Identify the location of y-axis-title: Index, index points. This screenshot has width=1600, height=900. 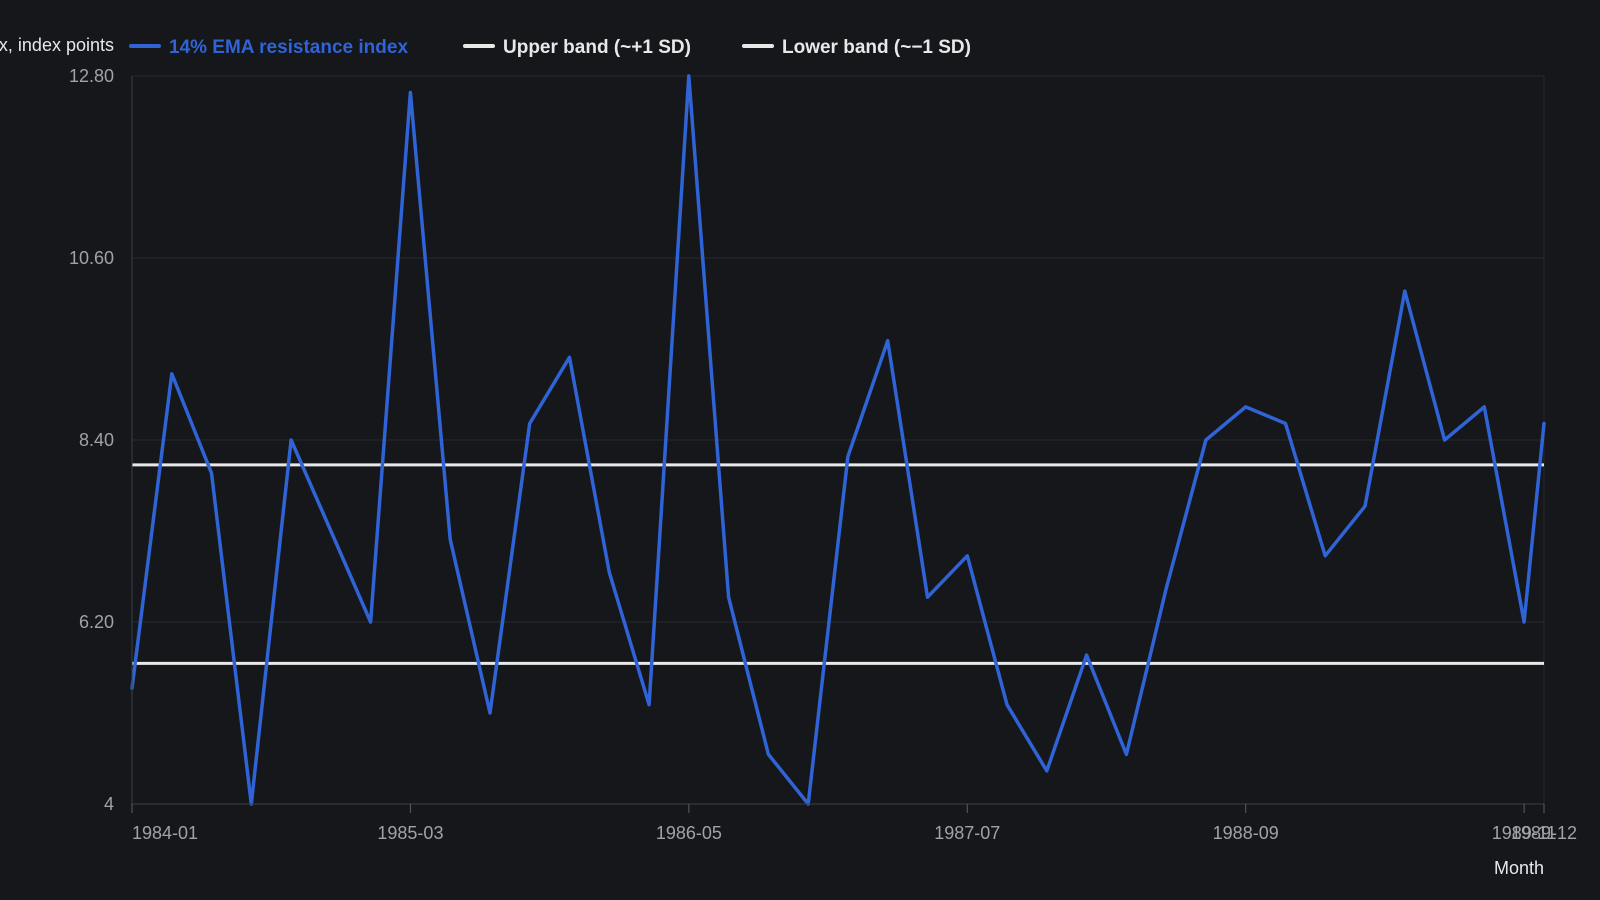
(57, 45).